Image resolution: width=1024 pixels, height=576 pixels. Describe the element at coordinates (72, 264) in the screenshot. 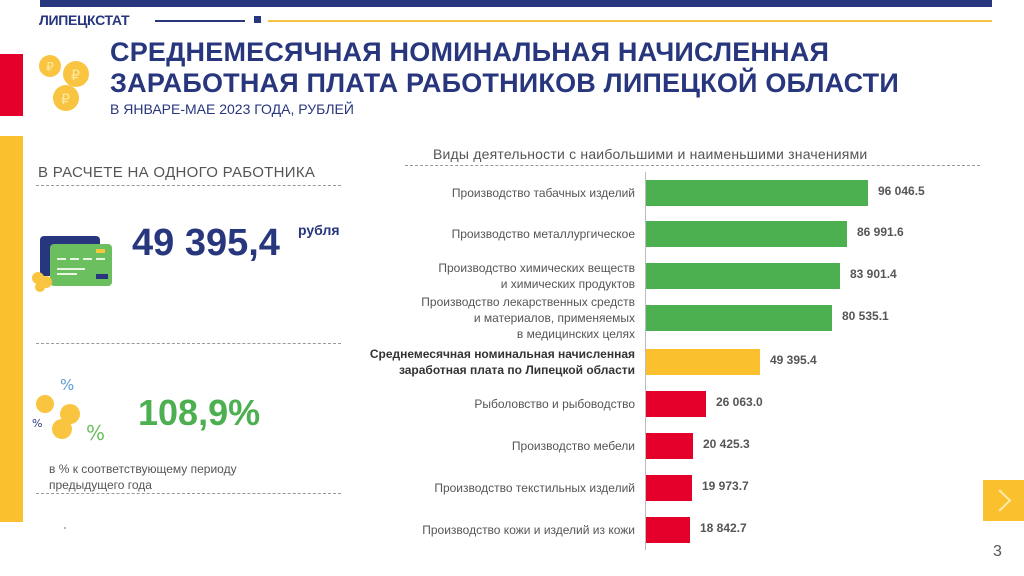

I see `credit-cards-icon` at that location.